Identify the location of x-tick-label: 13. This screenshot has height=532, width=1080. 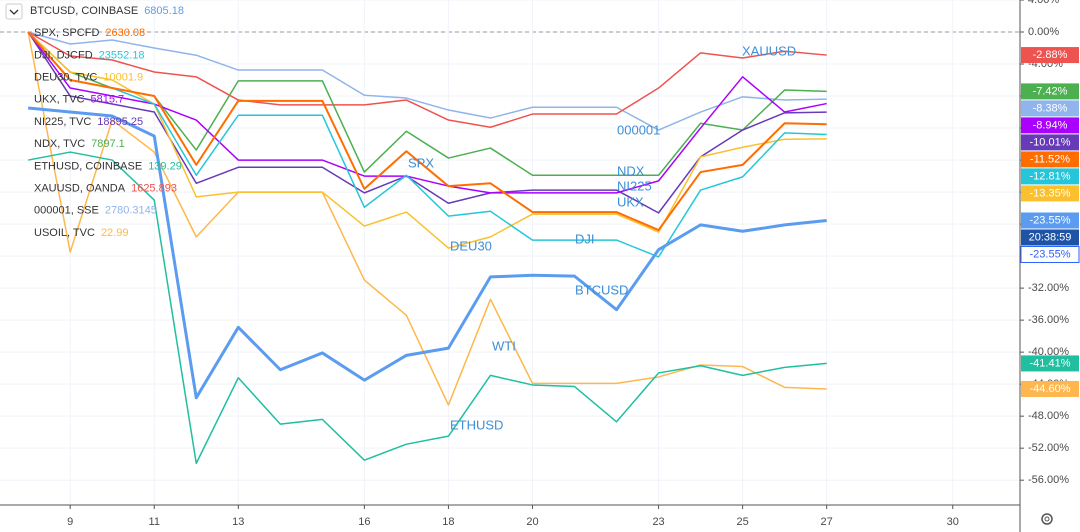
(238, 522).